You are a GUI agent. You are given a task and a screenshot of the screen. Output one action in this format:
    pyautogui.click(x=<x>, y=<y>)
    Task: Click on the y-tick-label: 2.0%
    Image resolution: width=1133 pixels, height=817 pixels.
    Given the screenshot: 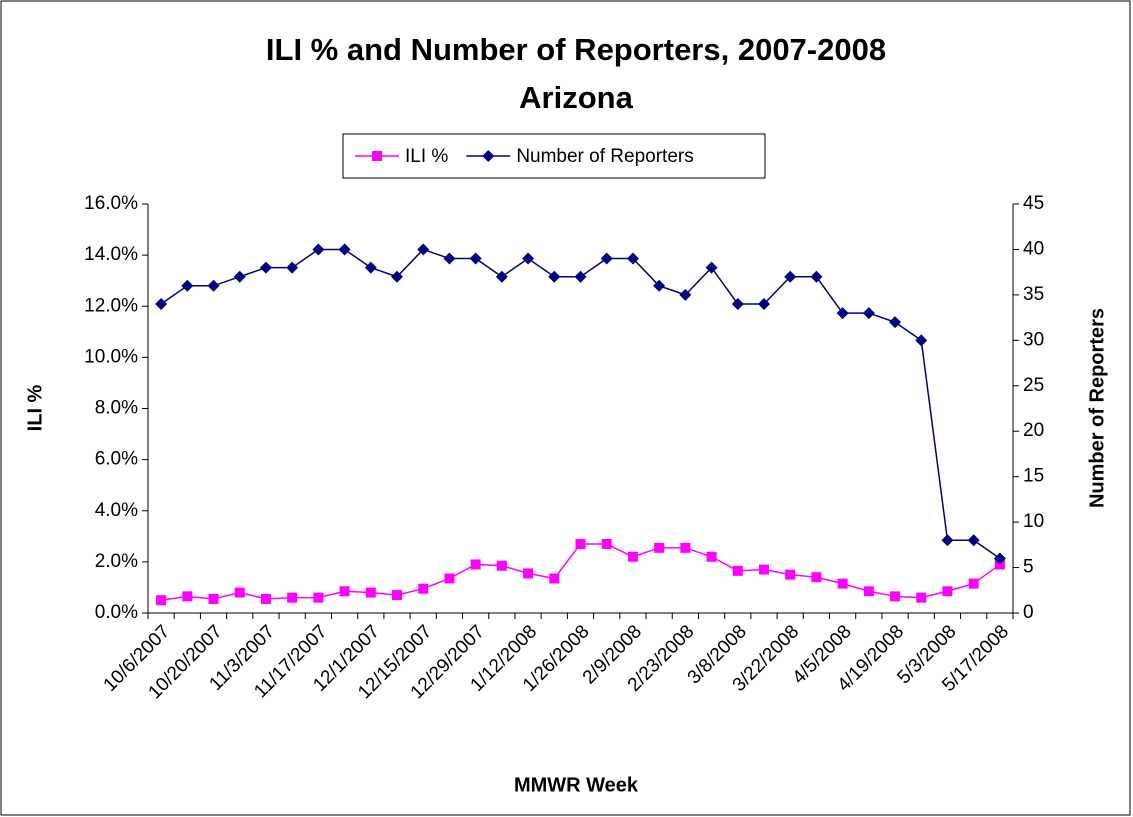 What is the action you would take?
    pyautogui.click(x=116, y=561)
    